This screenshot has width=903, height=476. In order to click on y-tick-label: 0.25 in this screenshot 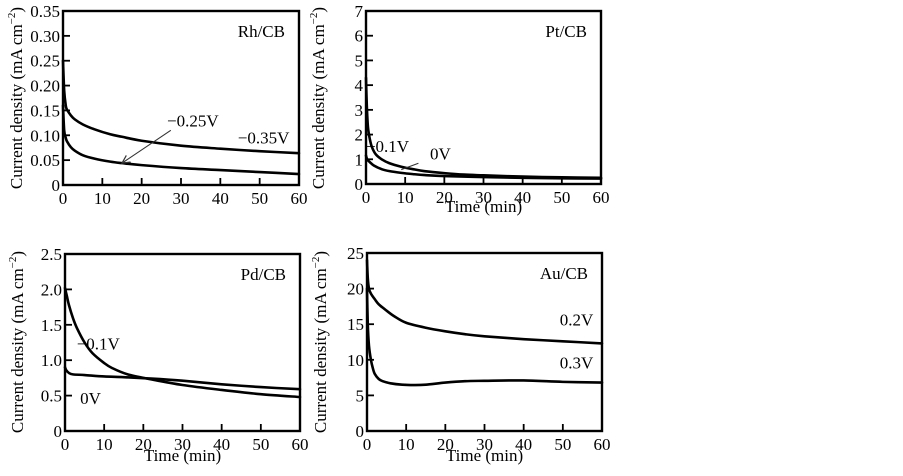, I will do `click(45, 61)`.